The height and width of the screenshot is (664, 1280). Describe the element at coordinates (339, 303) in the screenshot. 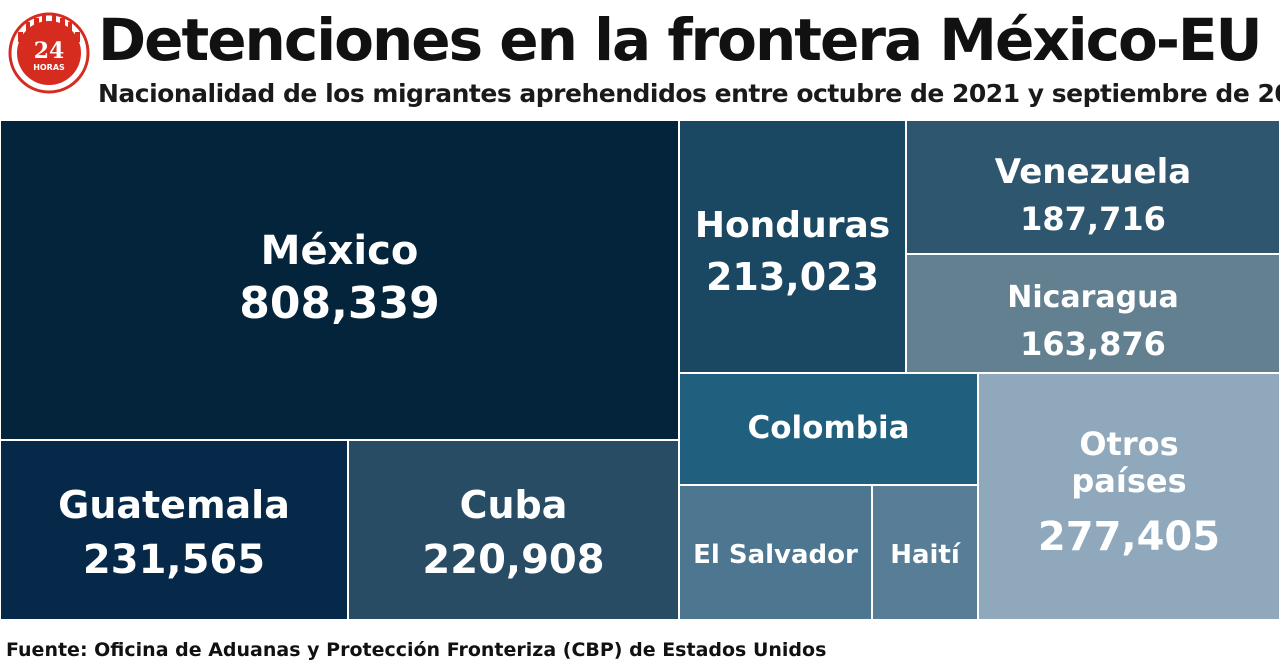

I see `tile-value: 808,339` at that location.